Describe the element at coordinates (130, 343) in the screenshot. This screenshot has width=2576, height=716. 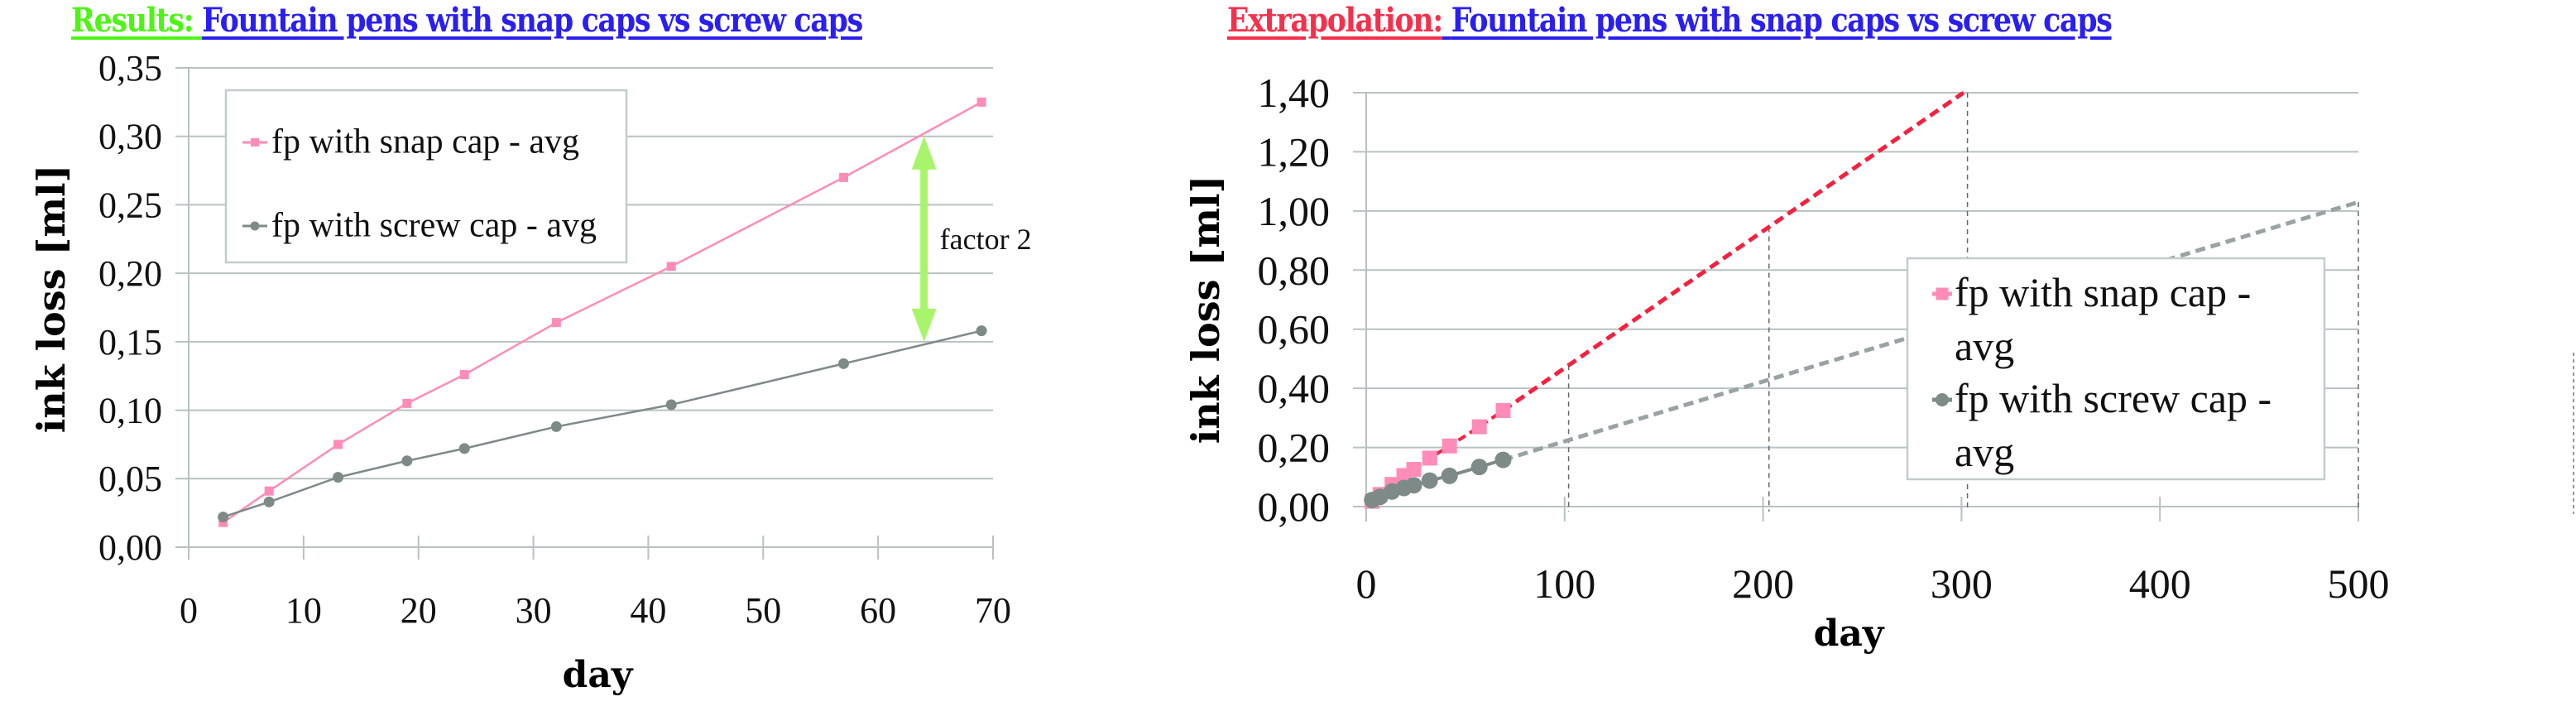
I see `y-tick-label: 0,15` at that location.